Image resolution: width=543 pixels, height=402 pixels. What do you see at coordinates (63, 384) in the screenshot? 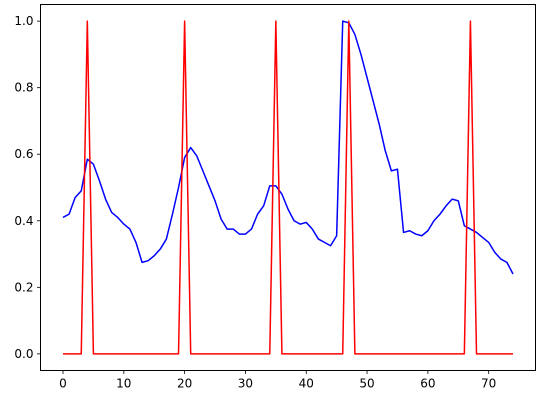
I see `x-tick-label: 0` at bounding box center [63, 384].